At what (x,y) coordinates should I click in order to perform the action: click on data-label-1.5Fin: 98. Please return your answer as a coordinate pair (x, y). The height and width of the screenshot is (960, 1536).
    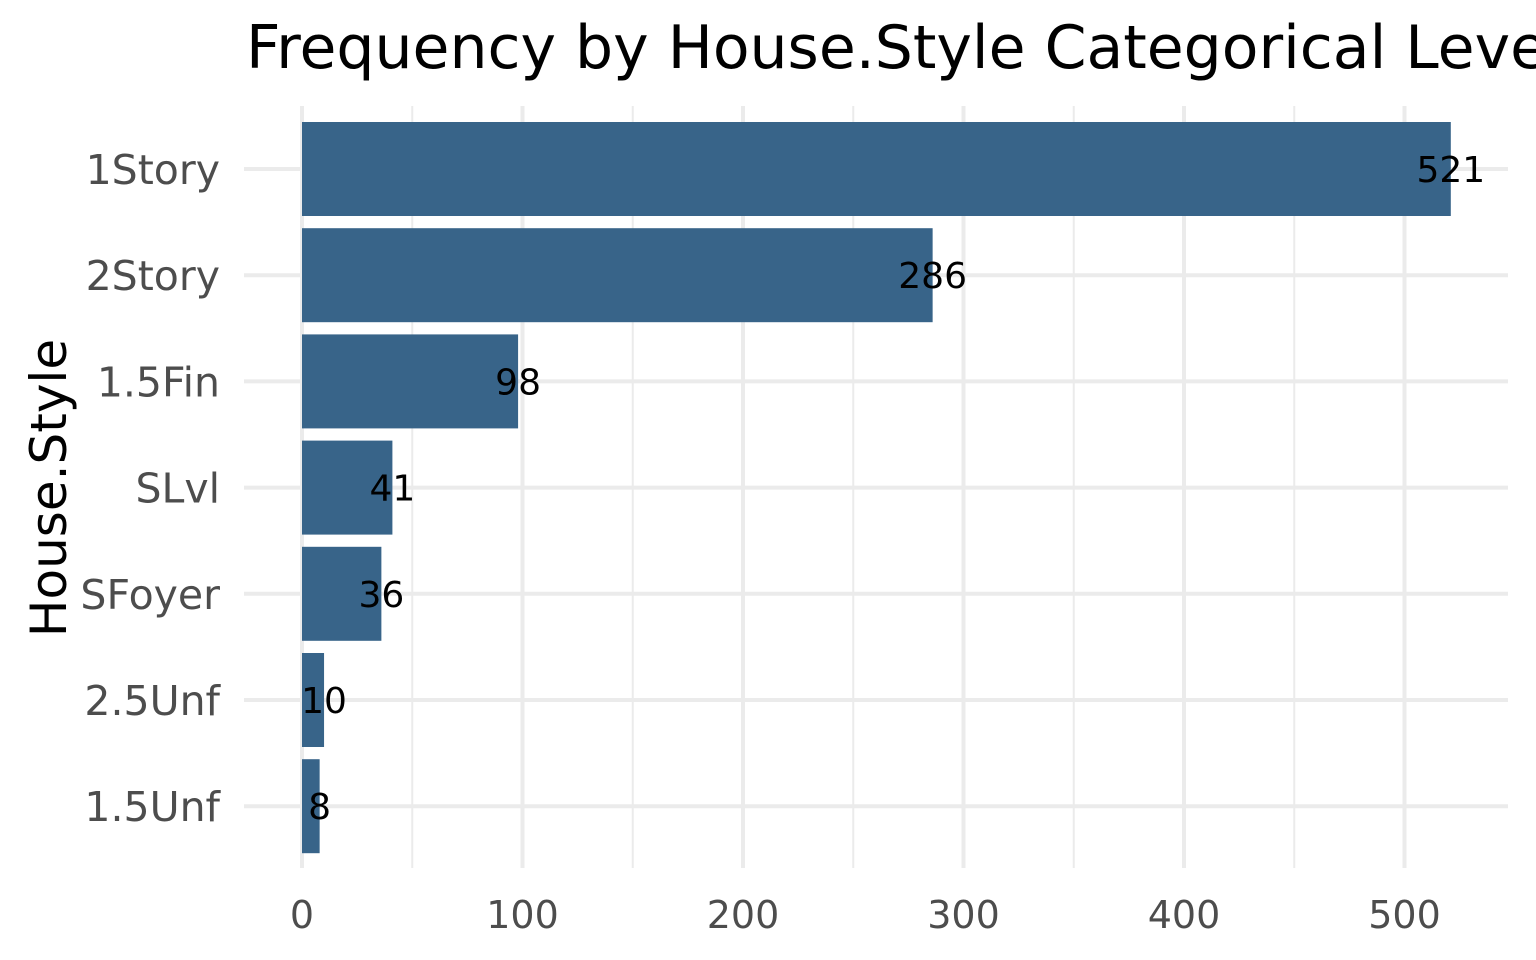
    Looking at the image, I should click on (518, 382).